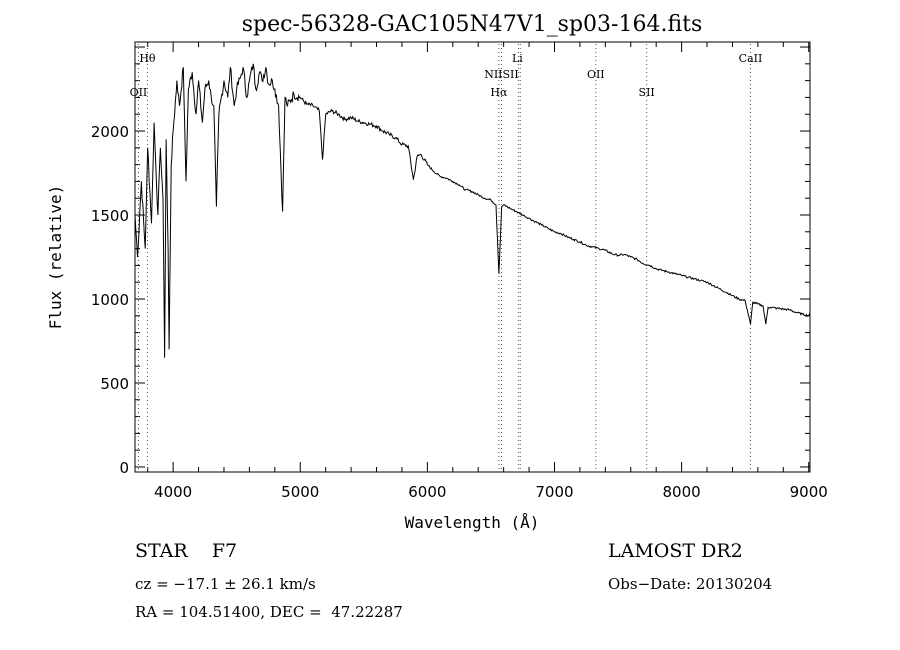 This screenshot has width=900, height=650. Describe the element at coordinates (501, 74) in the screenshot. I see `line-marker-label: NIISII` at that location.